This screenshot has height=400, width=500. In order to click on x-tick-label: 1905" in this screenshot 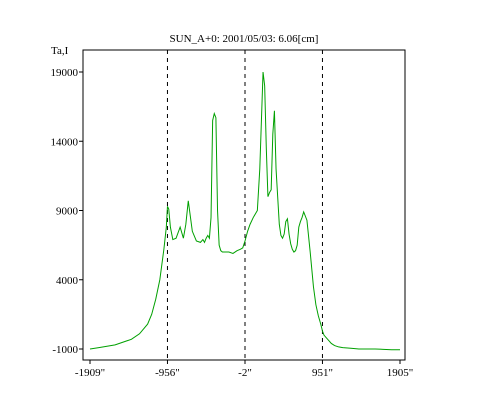, I will do `click(400, 373)`.